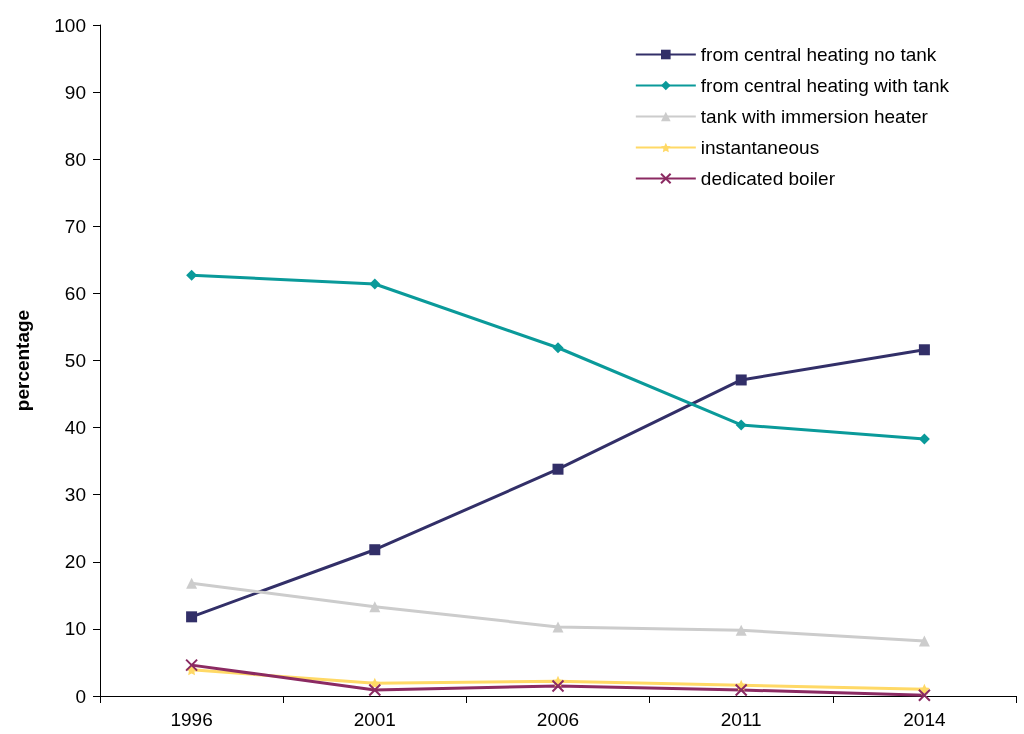  I want to click on x-tick-label: 2014, so click(924, 719).